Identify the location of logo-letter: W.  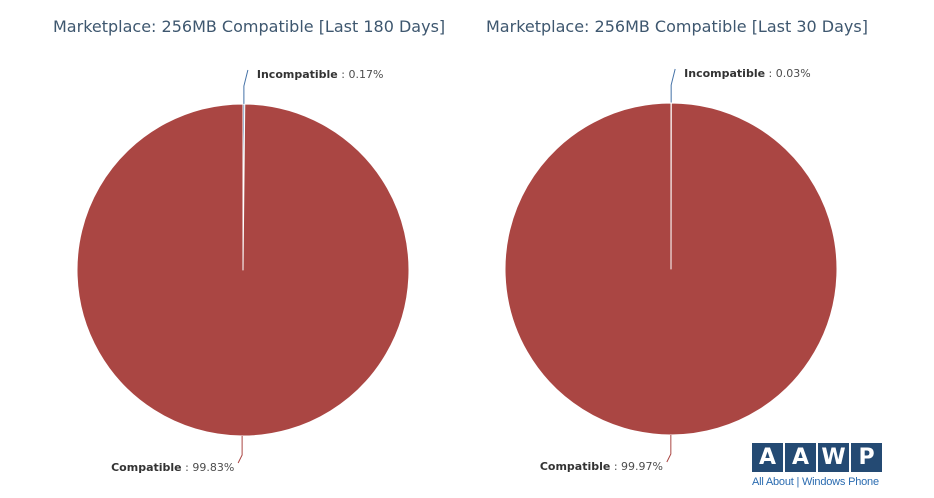
(833, 457).